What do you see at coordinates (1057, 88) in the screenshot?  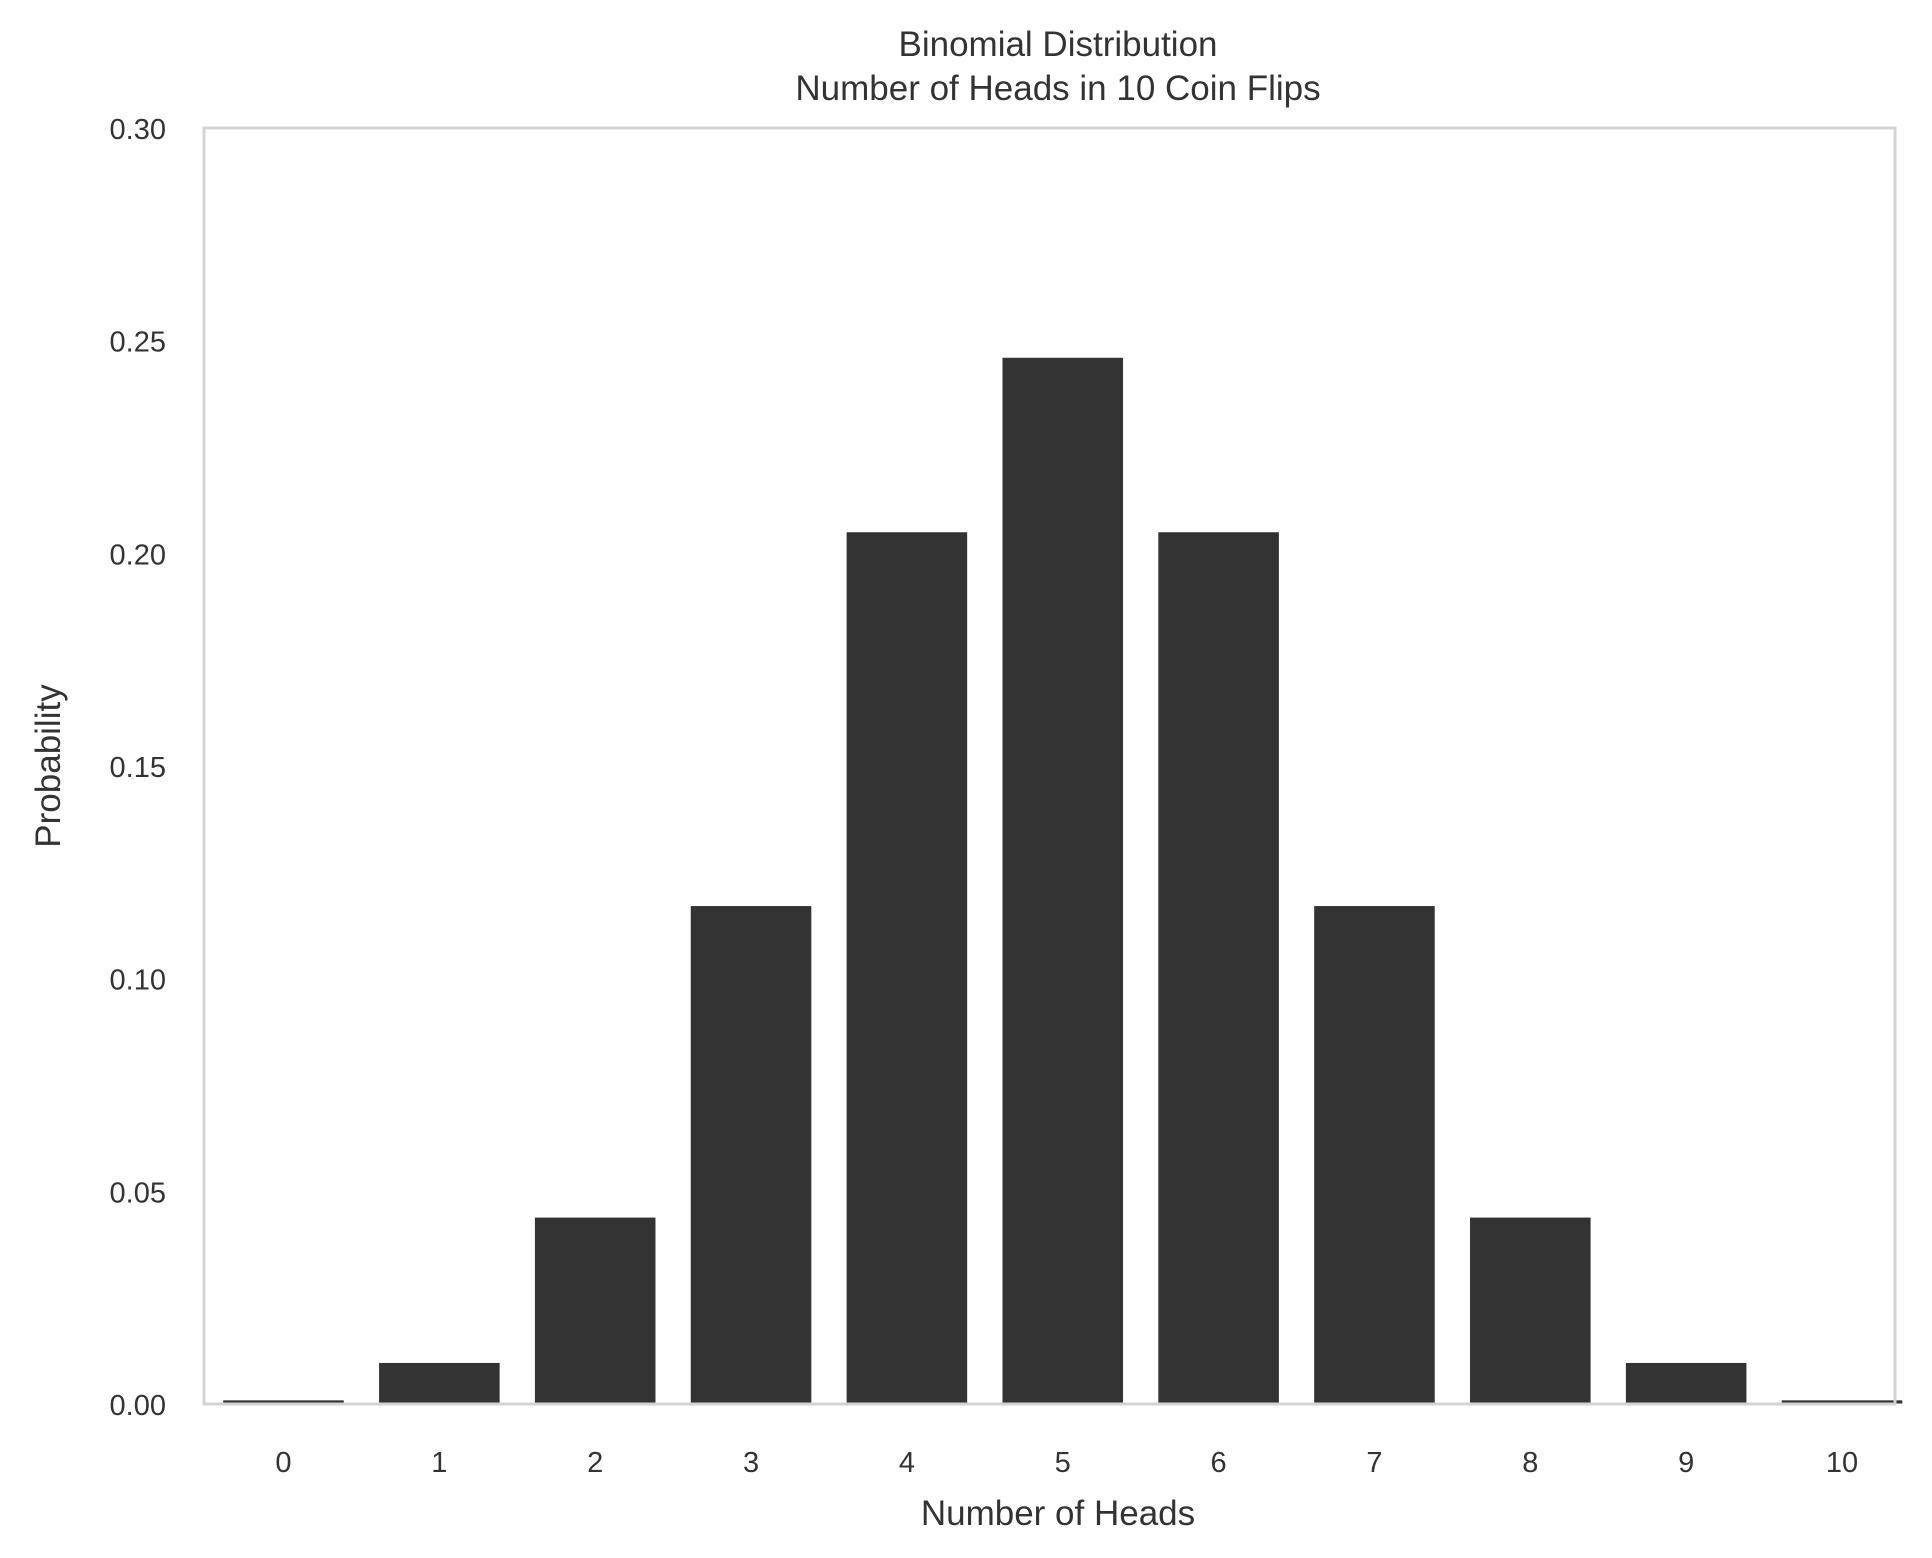 I see `chart-subtitle: Number of Heads in 10 Coin Flips` at bounding box center [1057, 88].